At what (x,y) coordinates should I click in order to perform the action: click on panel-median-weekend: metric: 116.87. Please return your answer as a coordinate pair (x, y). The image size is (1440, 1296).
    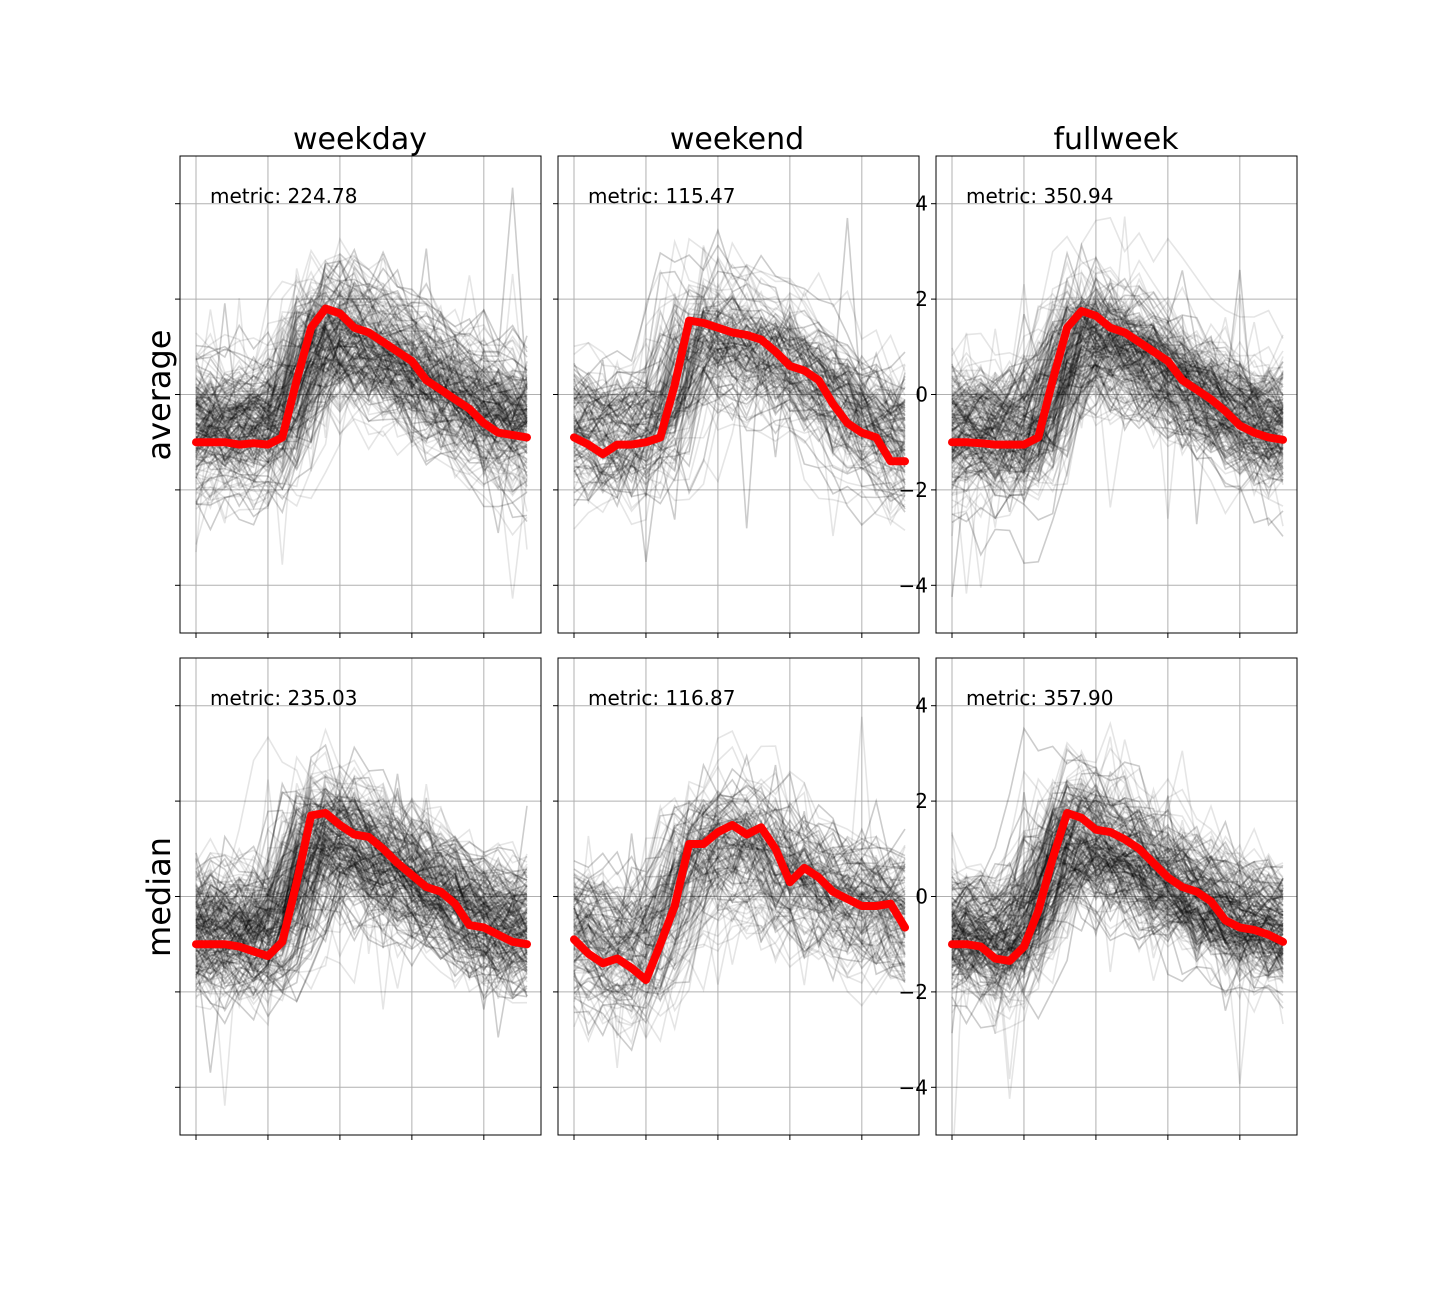
    Looking at the image, I should click on (736, 898).